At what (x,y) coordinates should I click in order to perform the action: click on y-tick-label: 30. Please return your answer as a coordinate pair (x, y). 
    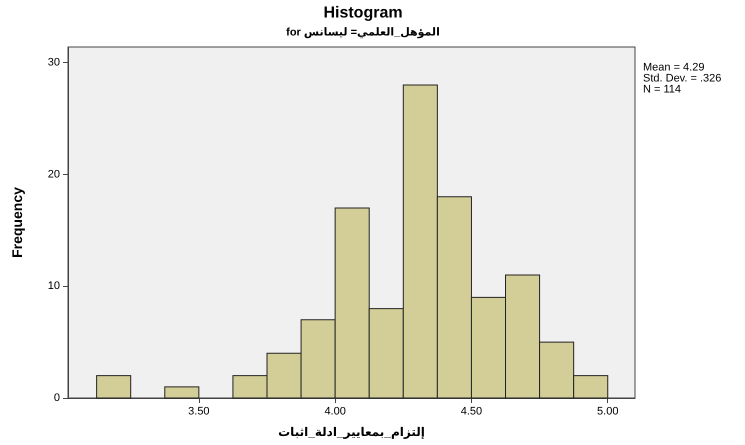
    Looking at the image, I should click on (54, 62).